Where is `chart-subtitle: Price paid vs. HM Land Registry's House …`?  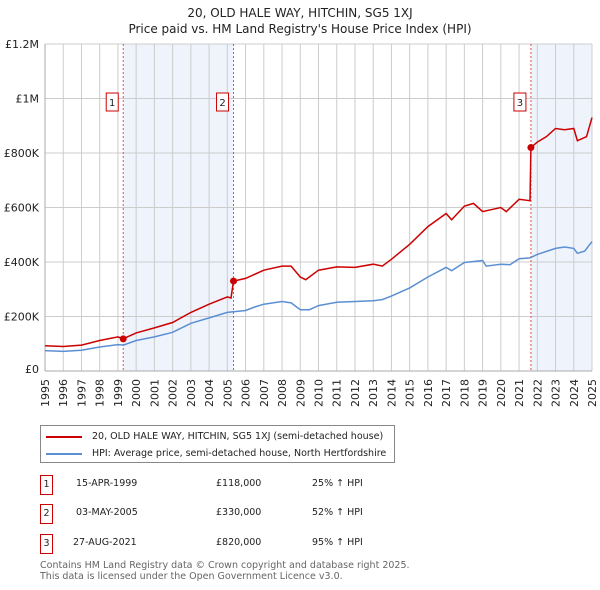
chart-subtitle: Price paid vs. HM Land Registry's House … is located at coordinates (299, 29).